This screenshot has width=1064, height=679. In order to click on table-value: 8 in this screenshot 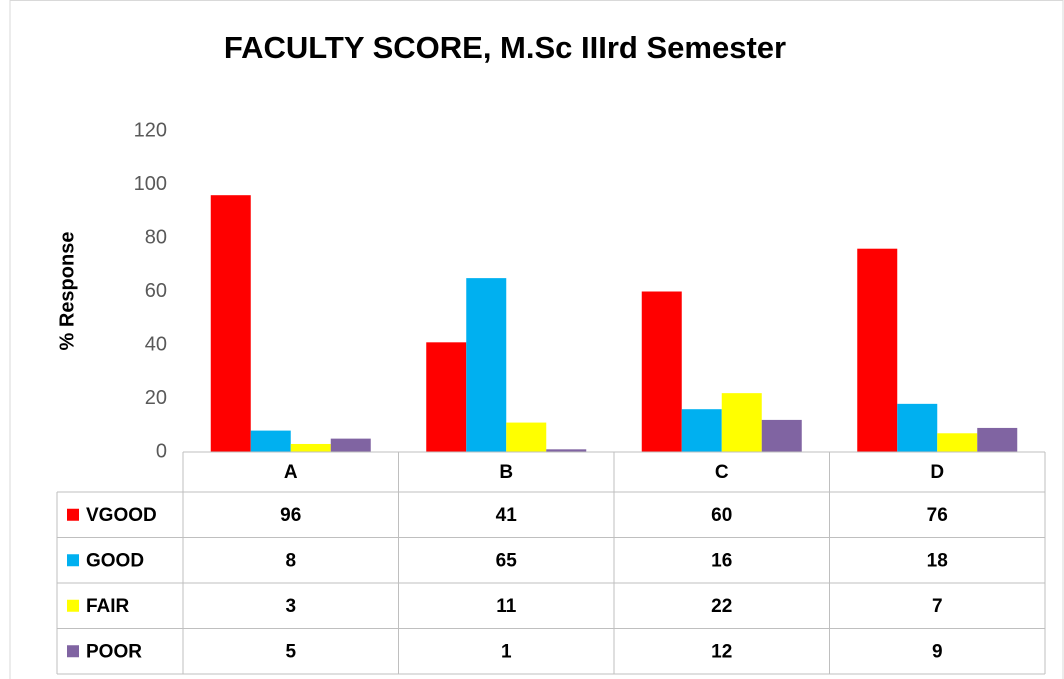, I will do `click(290, 560)`.